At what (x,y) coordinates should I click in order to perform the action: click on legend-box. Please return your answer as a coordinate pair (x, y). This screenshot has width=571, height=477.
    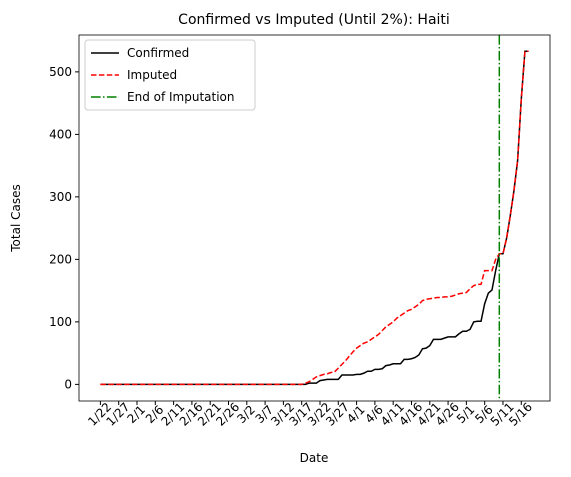
    Looking at the image, I should click on (170, 75).